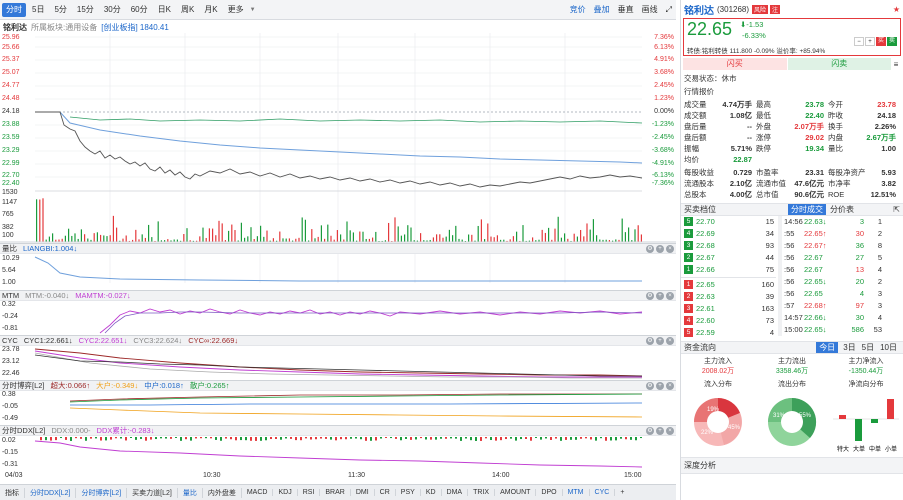 Image resolution: width=903 pixels, height=500 pixels. Describe the element at coordinates (431, 492) in the screenshot. I see `tab-kd: KD` at that location.